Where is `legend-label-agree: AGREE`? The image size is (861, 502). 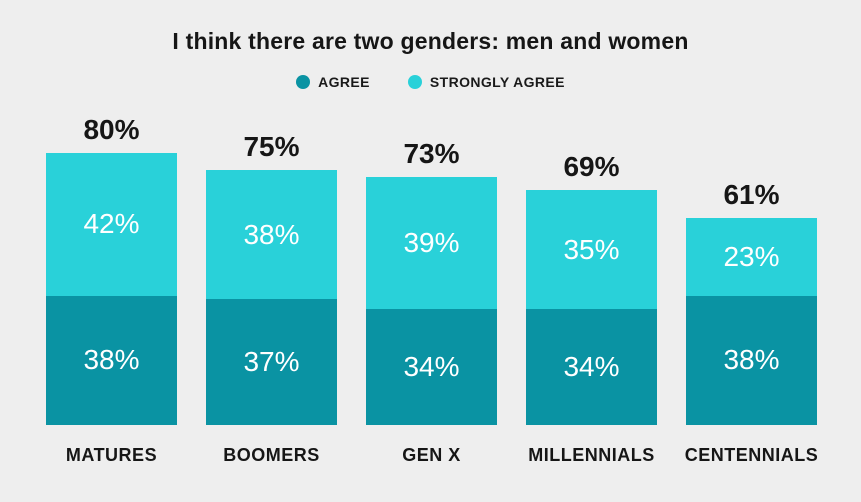 legend-label-agree: AGREE is located at coordinates (344, 82).